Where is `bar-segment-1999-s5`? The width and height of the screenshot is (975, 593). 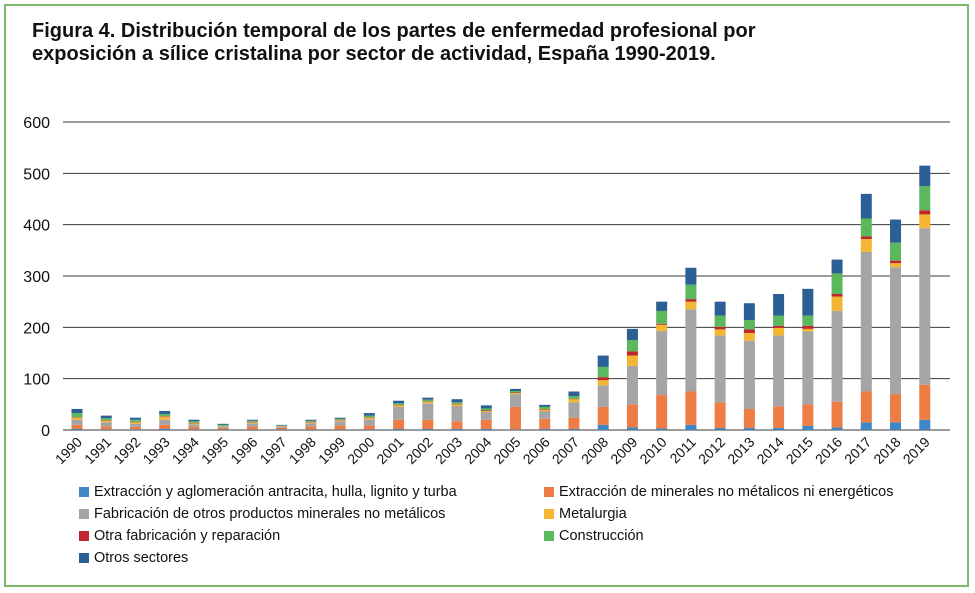
bar-segment-1999-s5 is located at coordinates (340, 419).